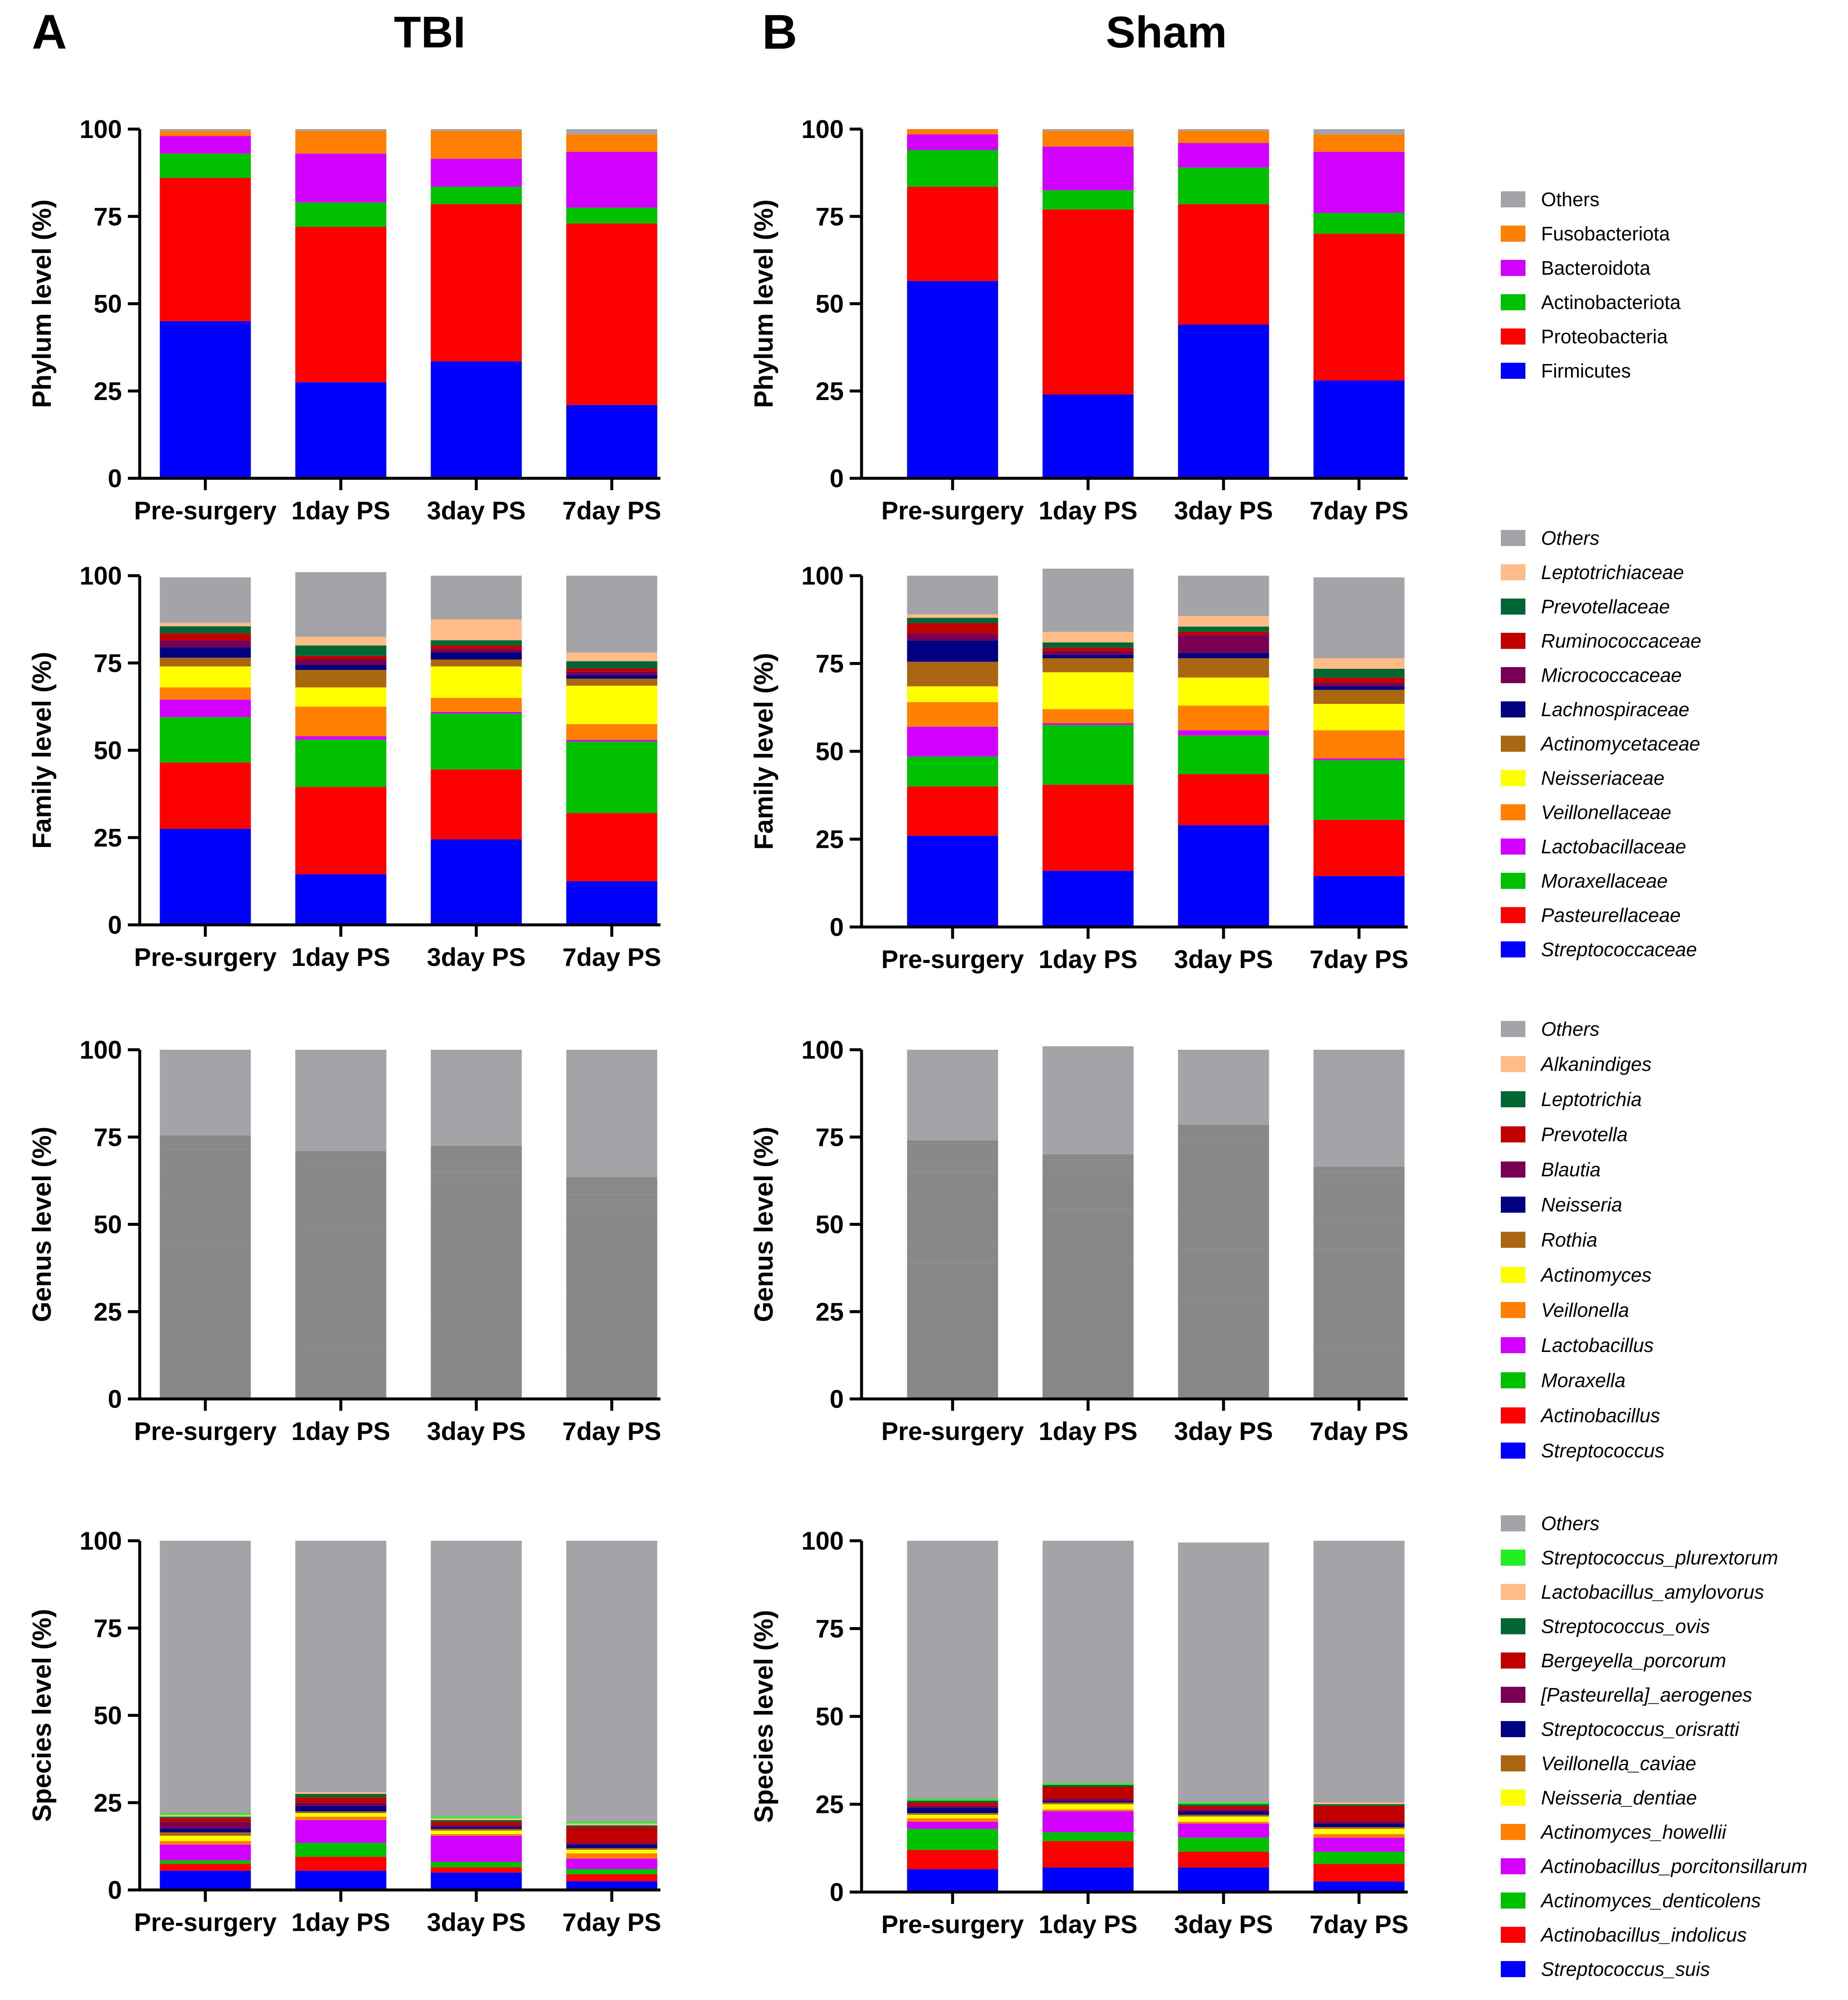 This screenshot has width=1848, height=2000. I want to click on y-axis-label: Family level (%), so click(42, 750).